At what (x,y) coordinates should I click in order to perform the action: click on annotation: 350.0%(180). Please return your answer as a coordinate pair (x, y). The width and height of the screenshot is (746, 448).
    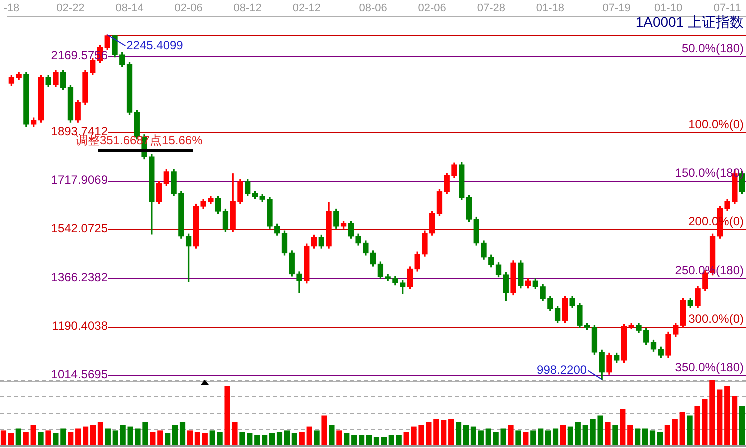
    Looking at the image, I should click on (709, 367).